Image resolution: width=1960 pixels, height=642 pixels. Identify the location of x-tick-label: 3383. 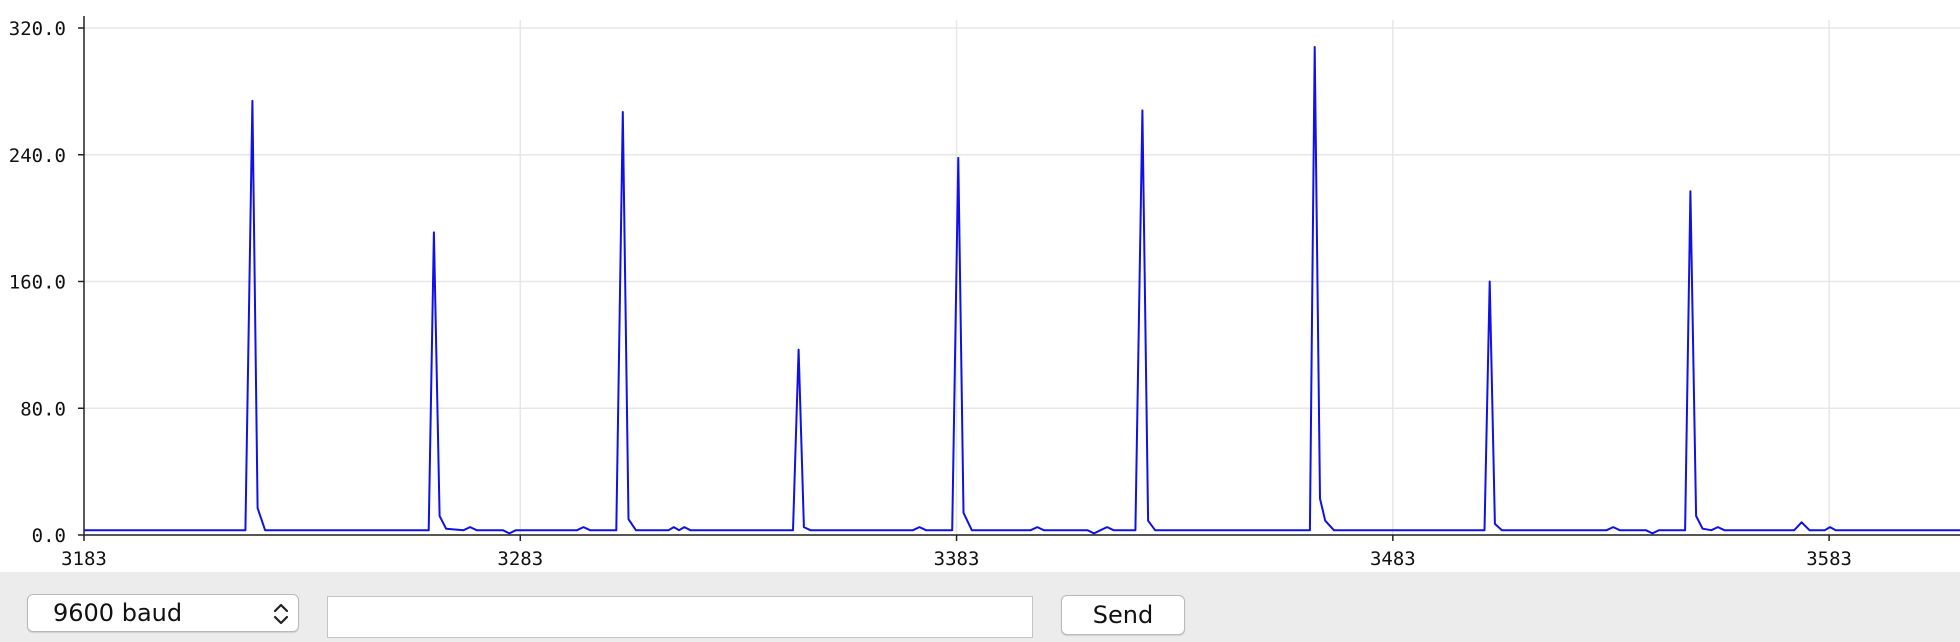
(957, 559).